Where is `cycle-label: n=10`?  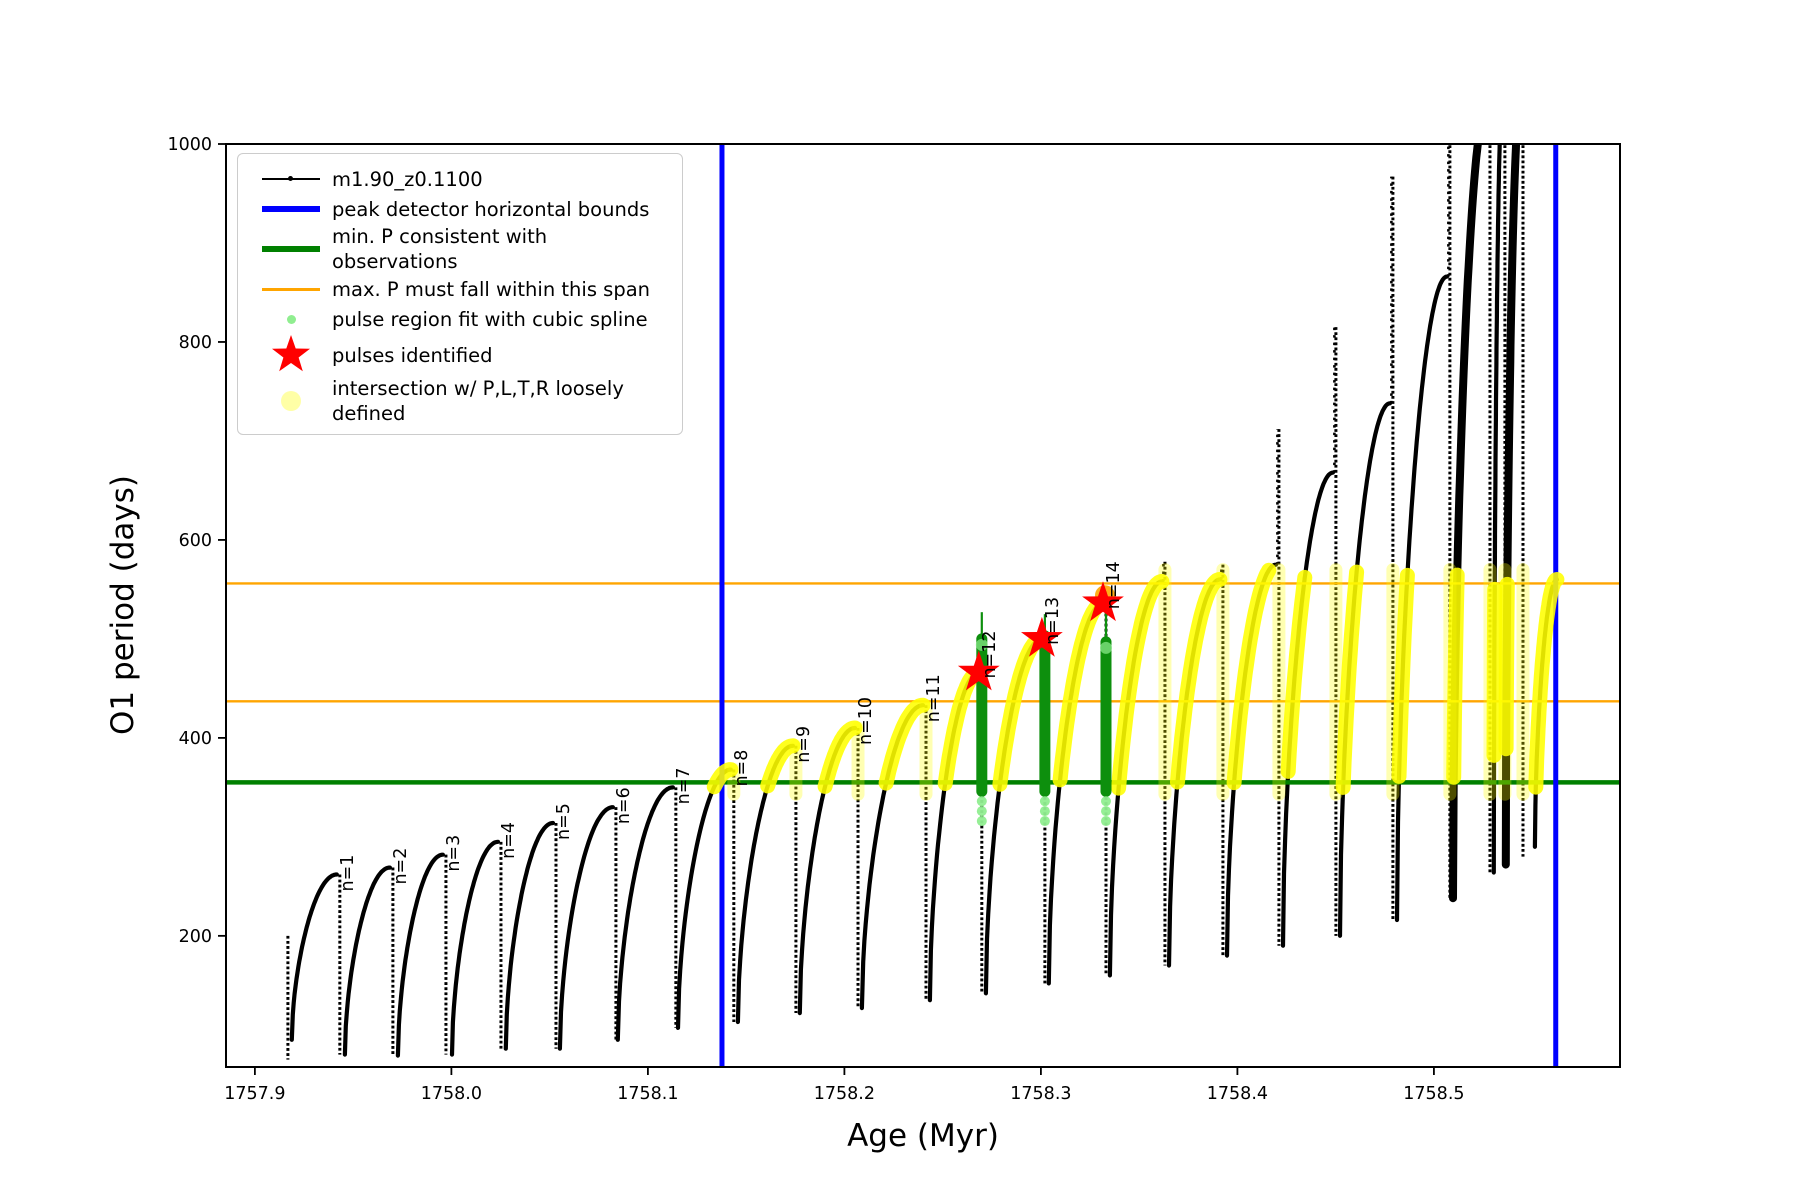 cycle-label: n=10 is located at coordinates (866, 721).